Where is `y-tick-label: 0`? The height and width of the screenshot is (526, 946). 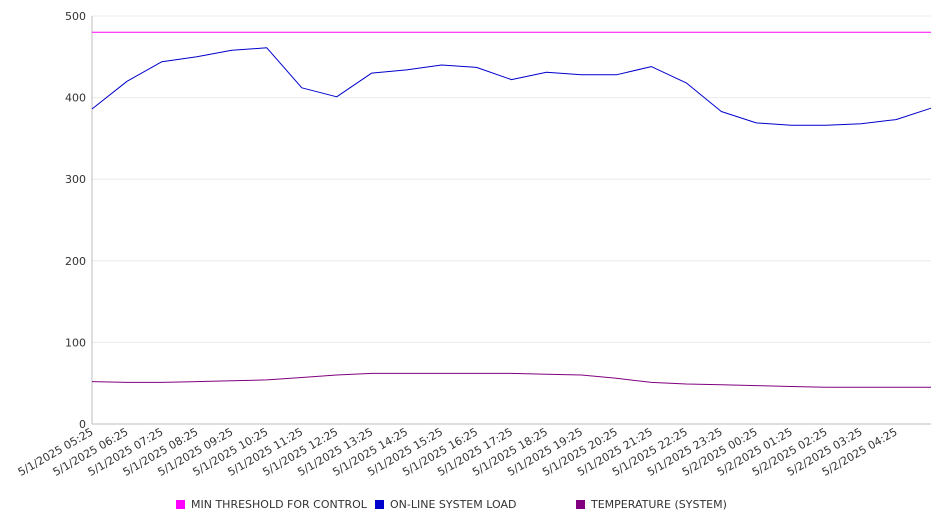 y-tick-label: 0 is located at coordinates (82, 424).